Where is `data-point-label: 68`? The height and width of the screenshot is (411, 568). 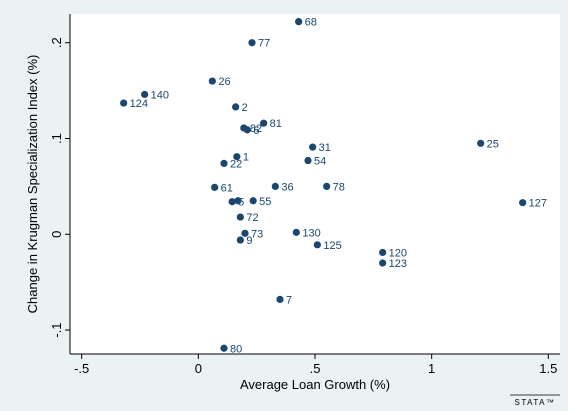
data-point-label: 68 is located at coordinates (311, 23).